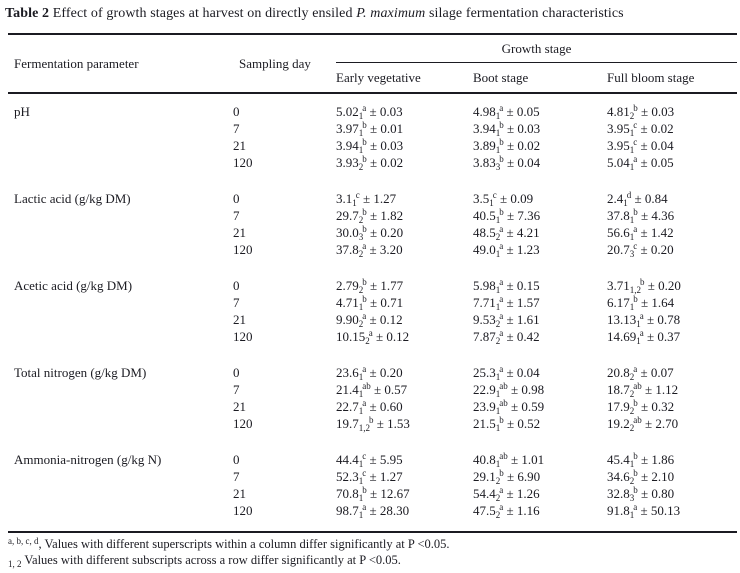  Describe the element at coordinates (369, 112) in the screenshot. I see `value-cell: 5.021a ± 0.03` at that location.